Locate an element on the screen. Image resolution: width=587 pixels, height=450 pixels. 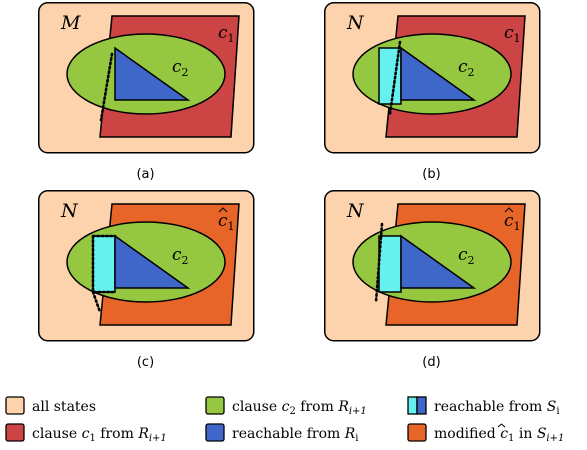
legend-label: clause c1 from Ri+1 is located at coordinates (99, 435).